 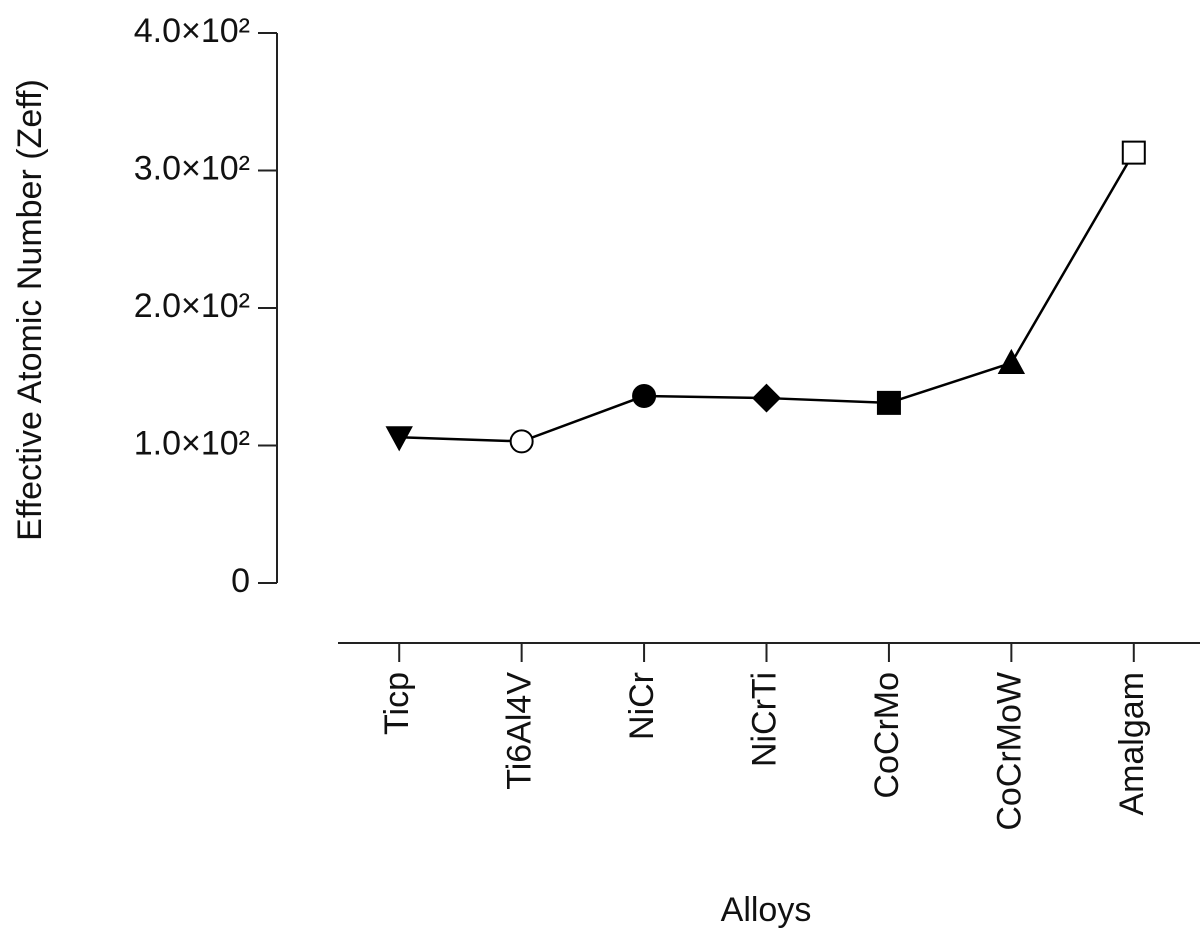 I want to click on y-tick-label: 2.0×10², so click(x=192, y=306).